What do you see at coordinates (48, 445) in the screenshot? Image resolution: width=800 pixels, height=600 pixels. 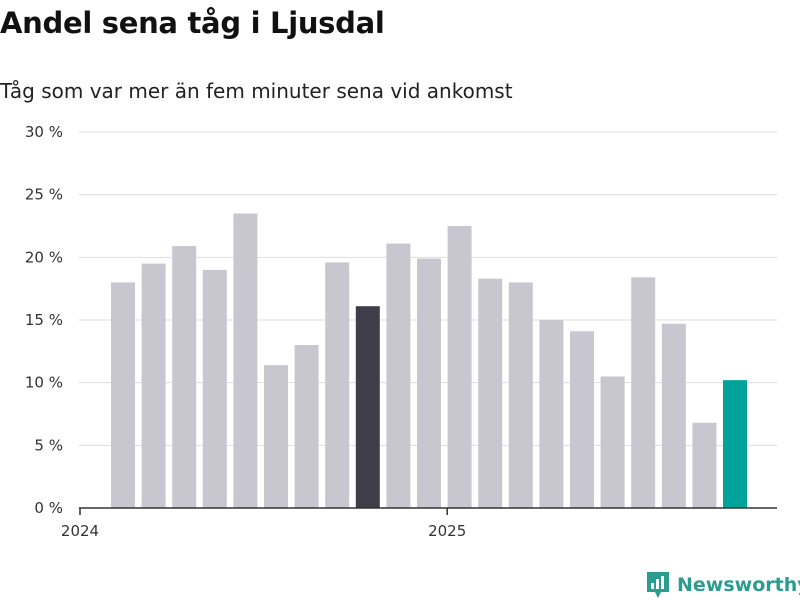 I see `y-tick-label: 5 %` at bounding box center [48, 445].